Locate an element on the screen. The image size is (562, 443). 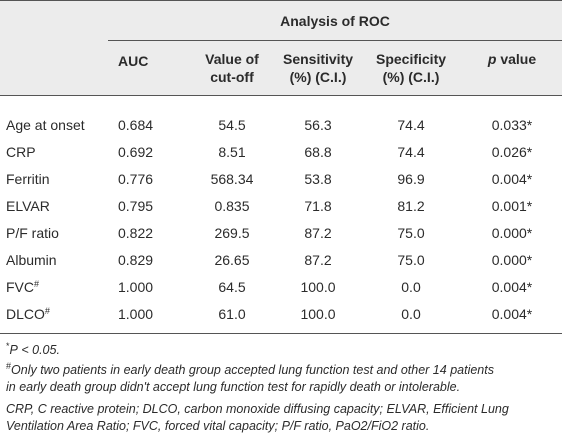
cell-value: 26.65 is located at coordinates (232, 260).